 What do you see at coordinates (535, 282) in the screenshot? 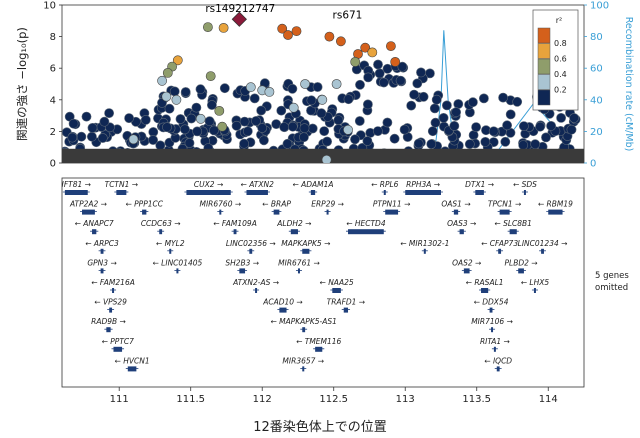
I see `gene-label: ← LHX5` at bounding box center [535, 282].